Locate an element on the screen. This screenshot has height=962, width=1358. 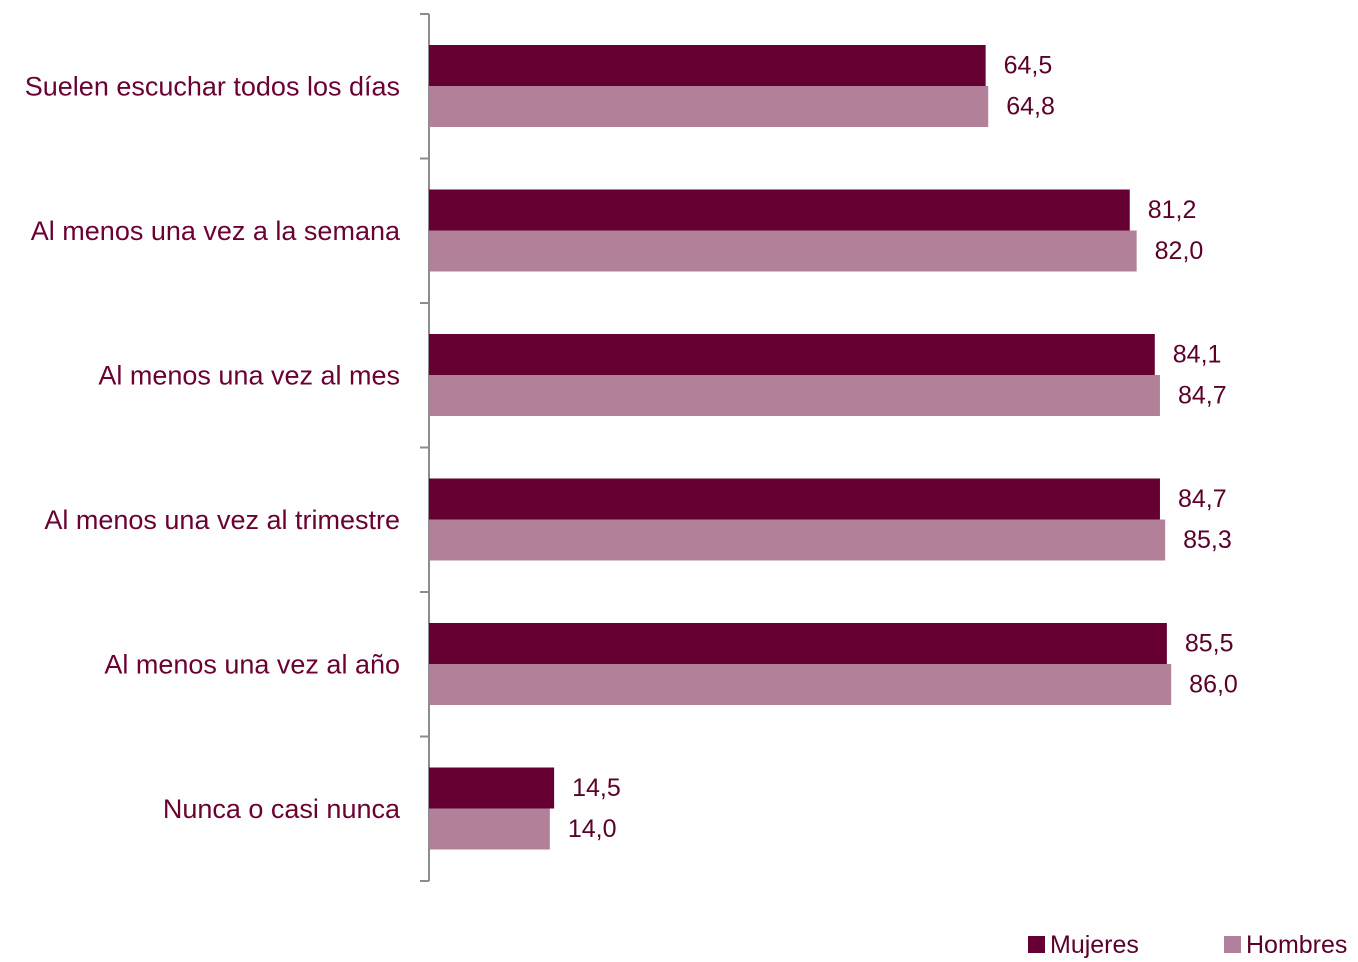
category-label: Suelen escuchar todos los días is located at coordinates (212, 86).